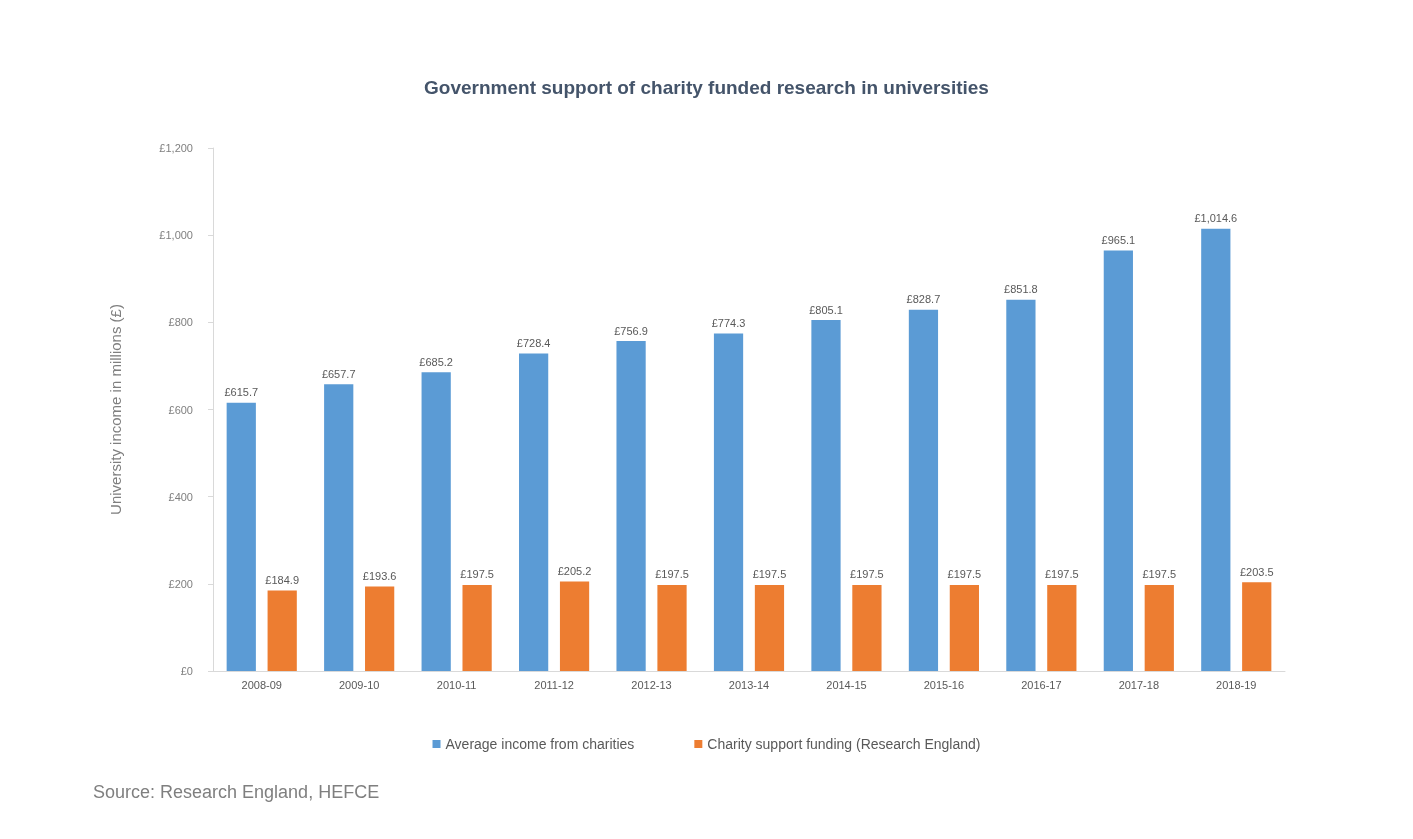 The width and height of the screenshot is (1413, 839). I want to click on x-tick-label: 2009-10, so click(359, 684).